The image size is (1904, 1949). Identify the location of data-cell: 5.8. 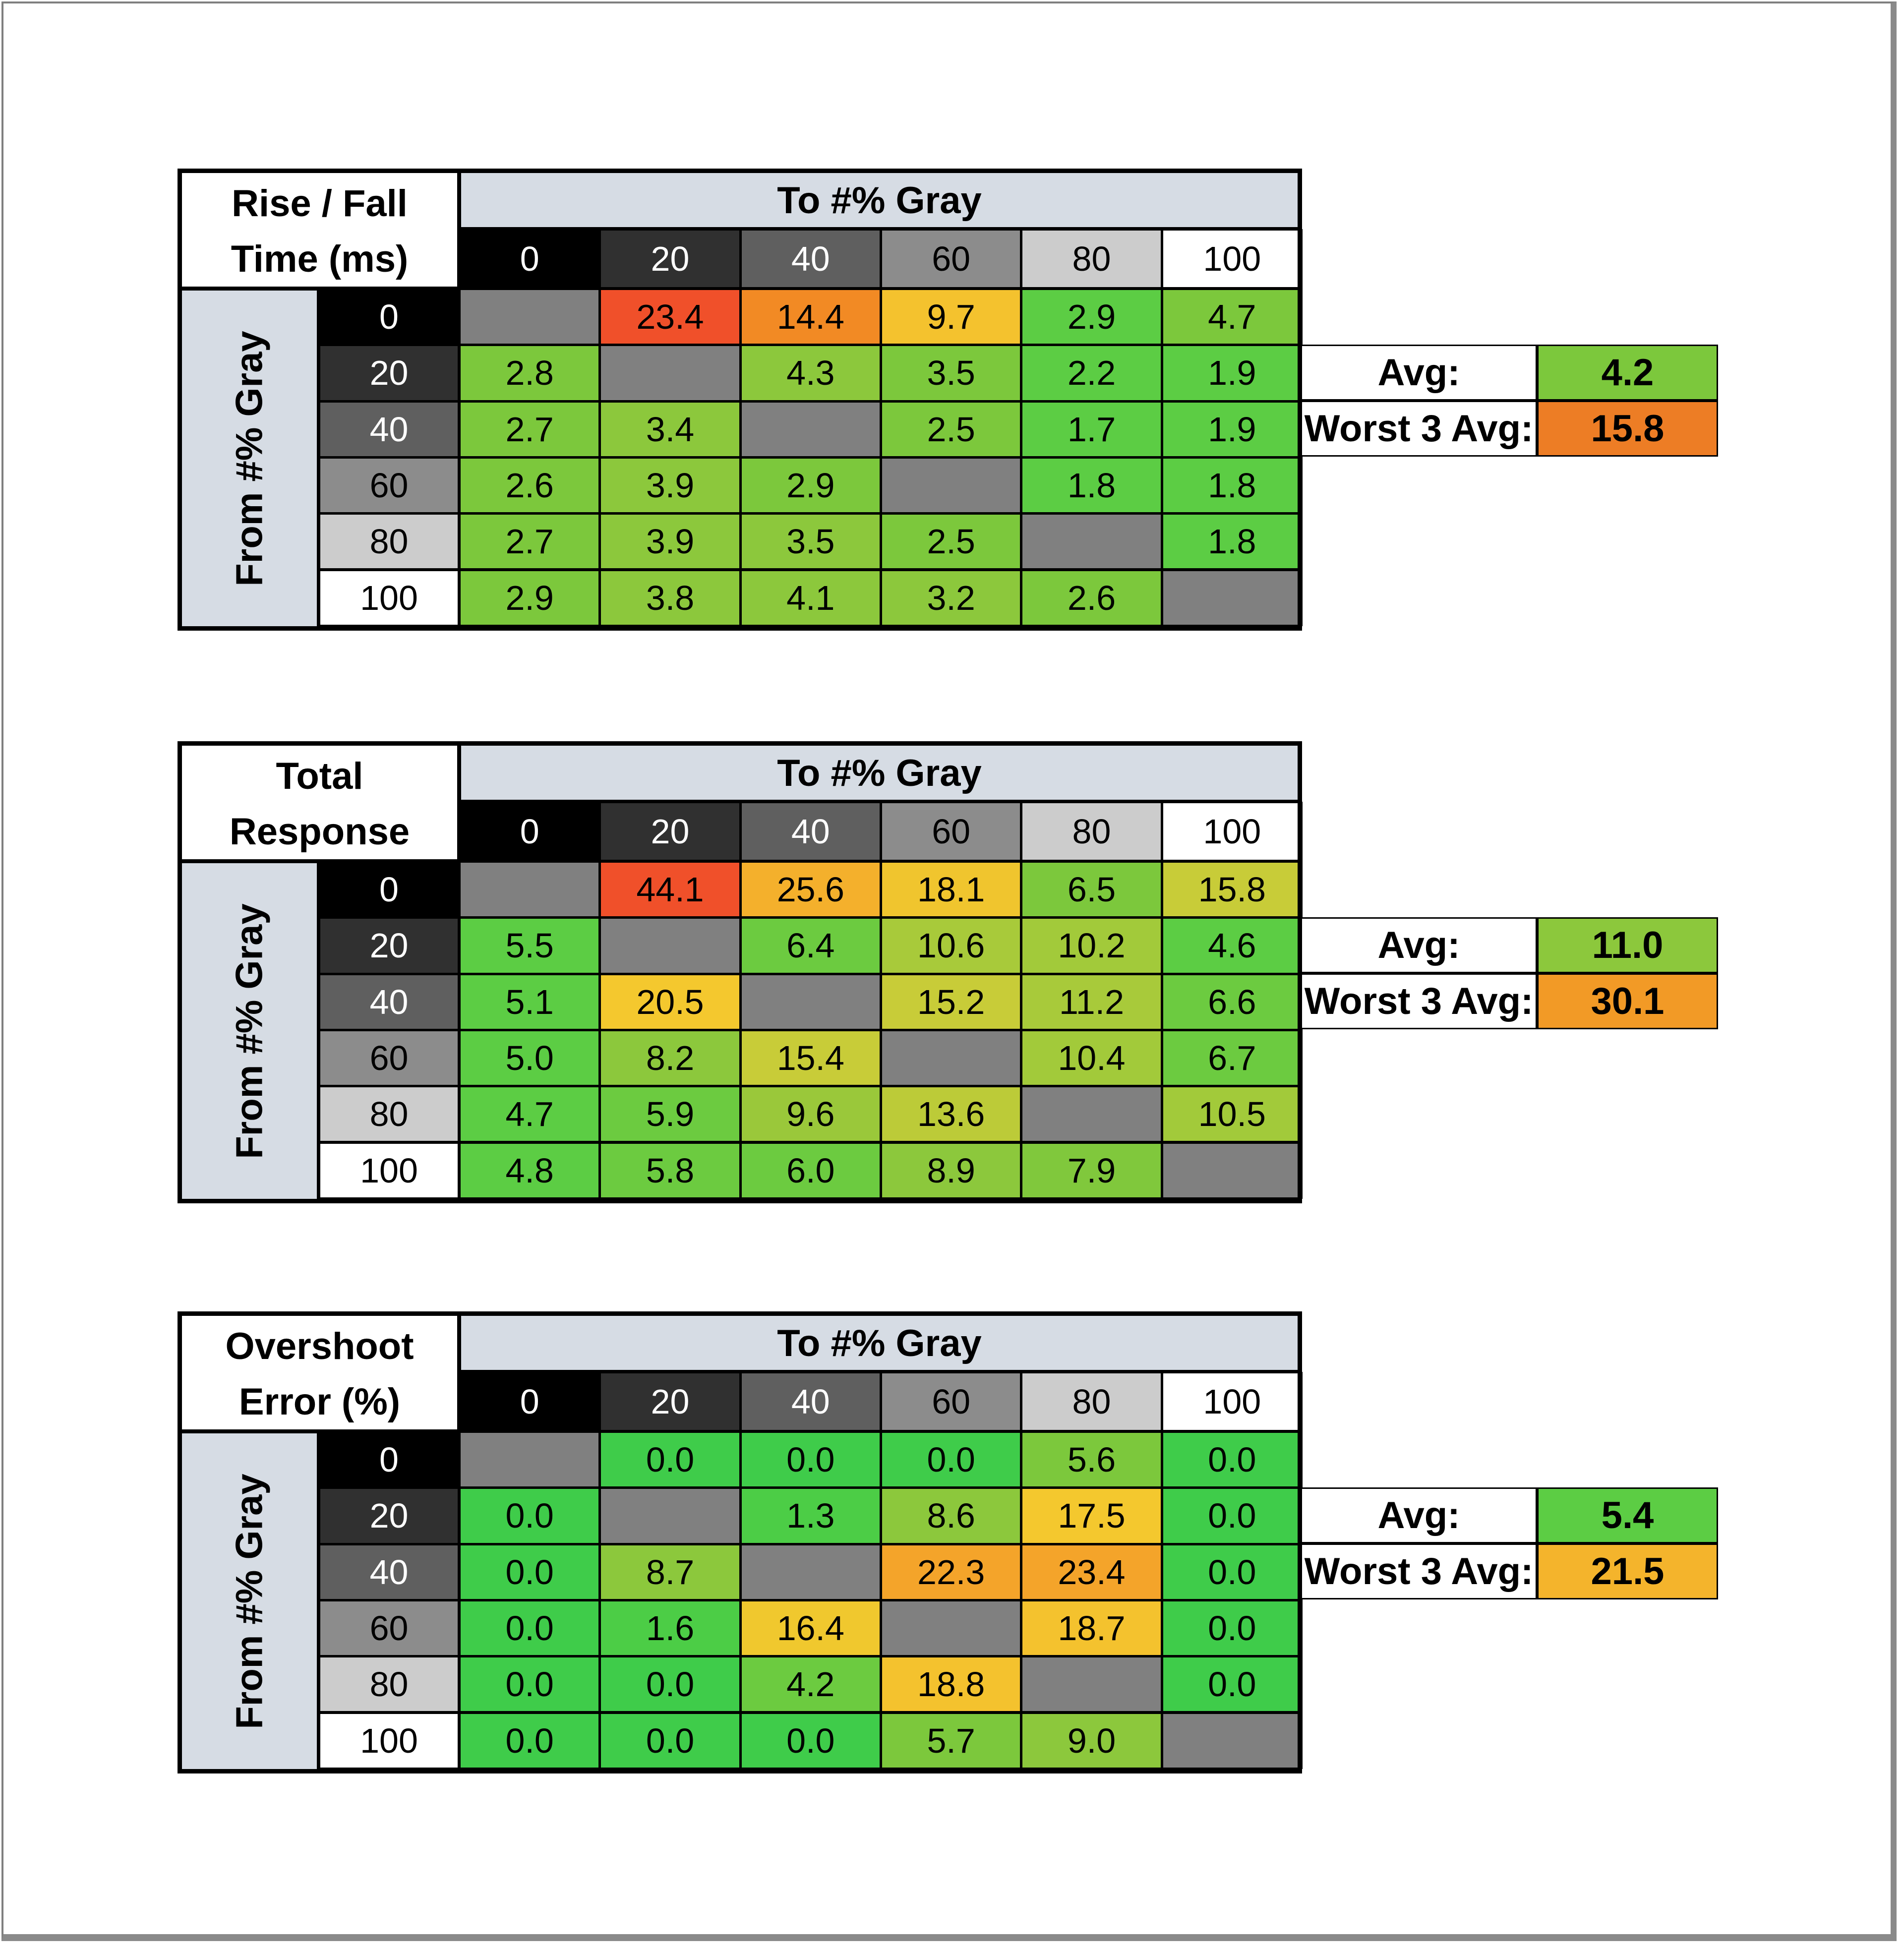
(670, 1170).